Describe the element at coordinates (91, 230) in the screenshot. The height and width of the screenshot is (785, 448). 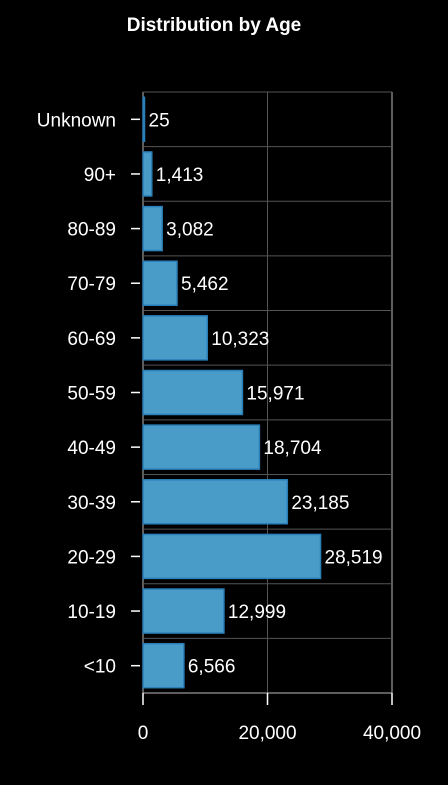
I see `y-tick-label: 80-89` at that location.